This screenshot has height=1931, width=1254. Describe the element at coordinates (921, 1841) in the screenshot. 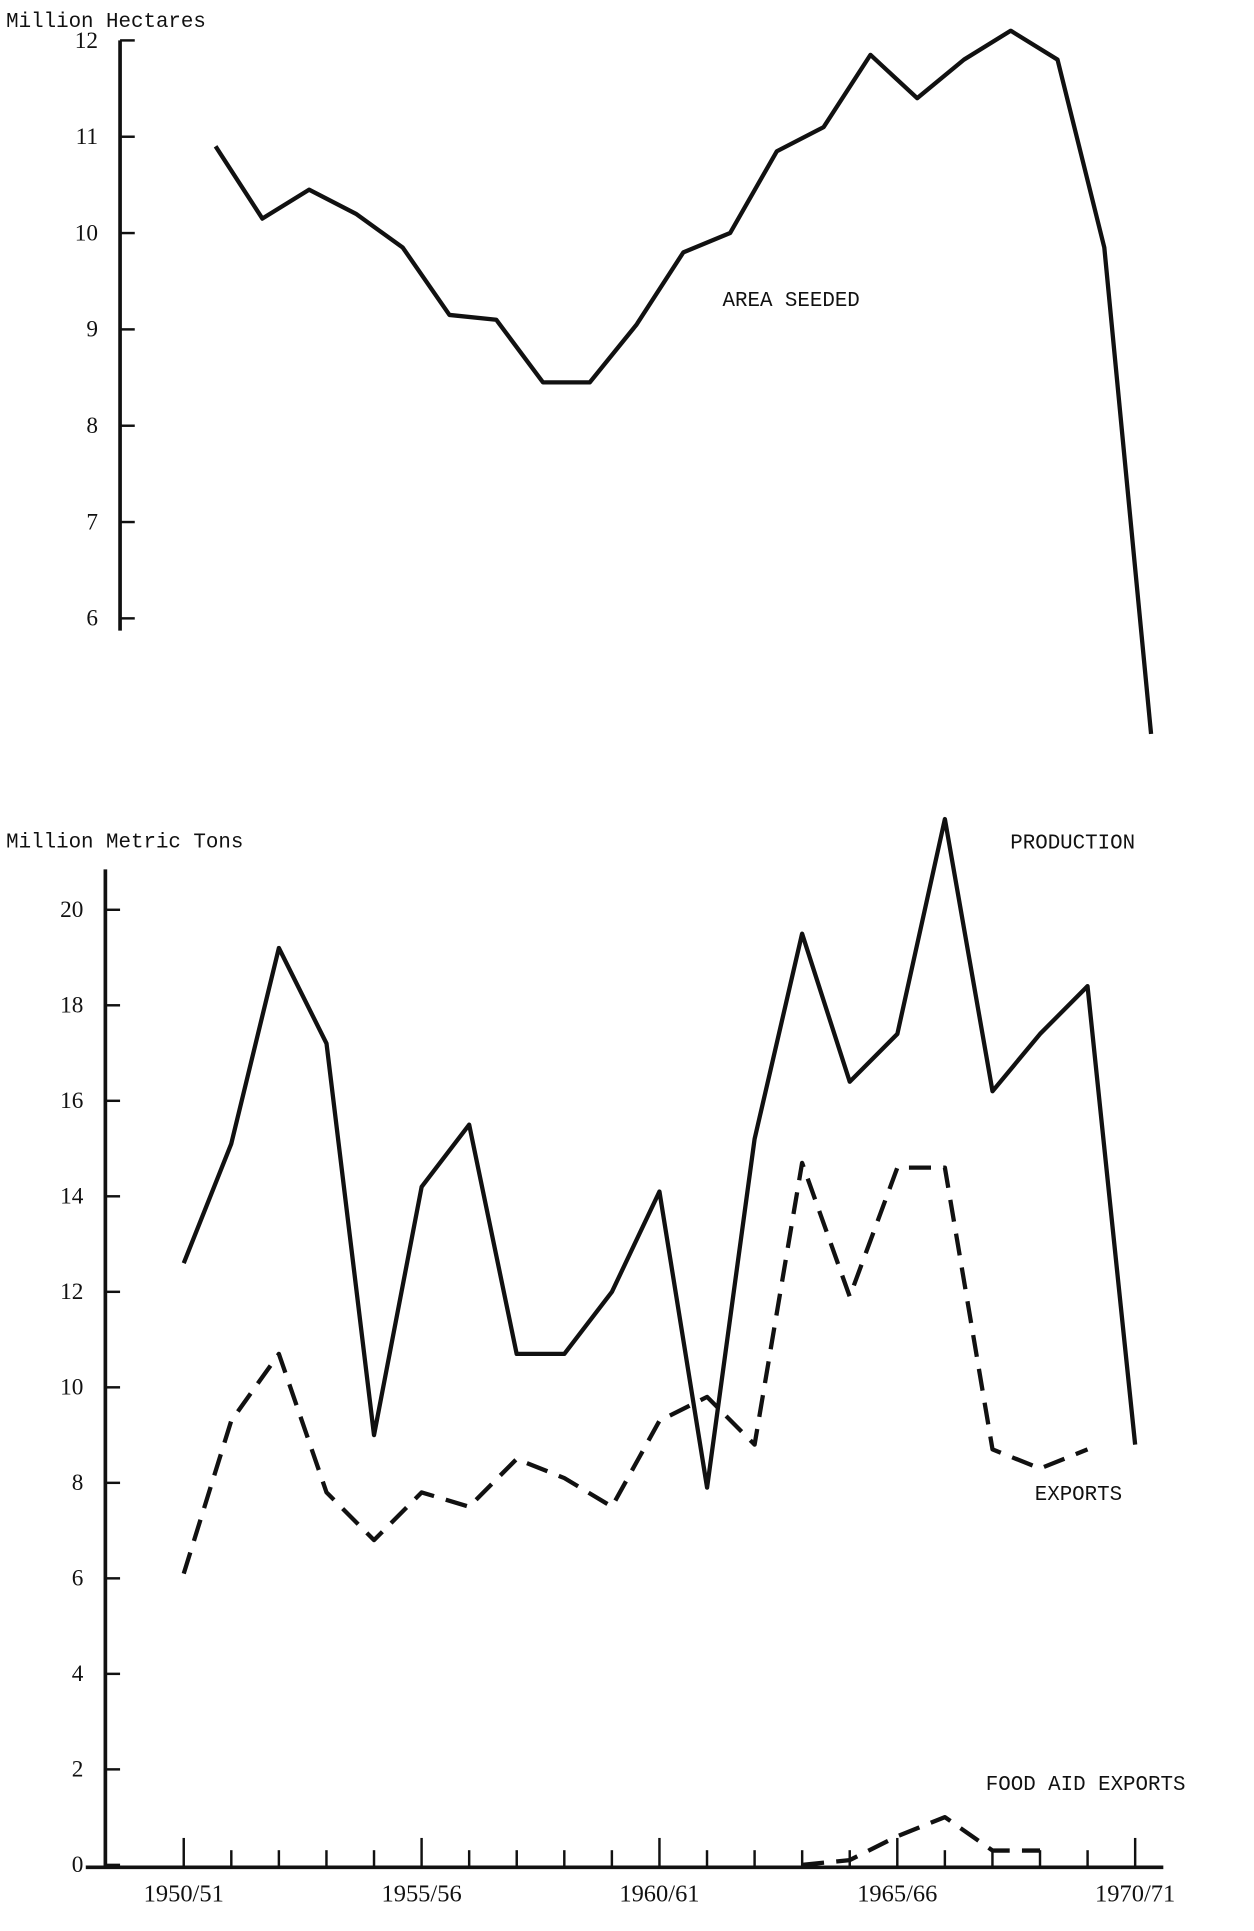

I see `series-line` at that location.